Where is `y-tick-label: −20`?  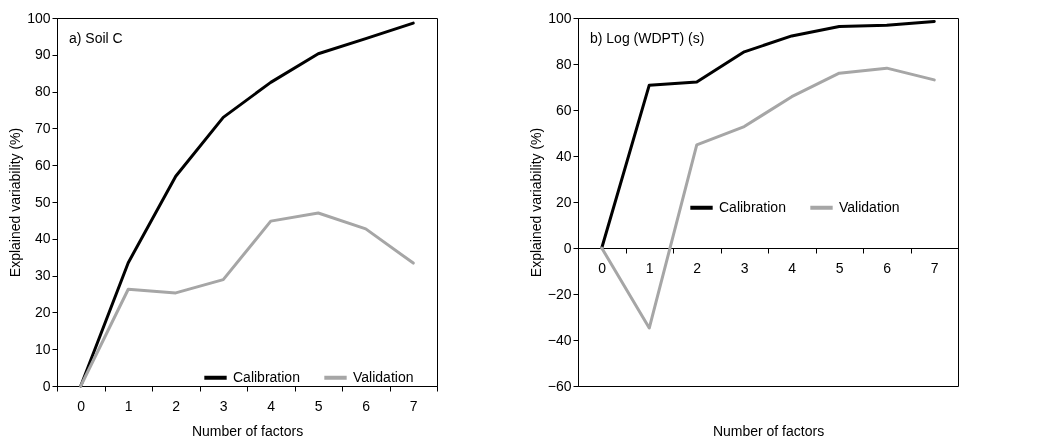 y-tick-label: −20 is located at coordinates (559, 293).